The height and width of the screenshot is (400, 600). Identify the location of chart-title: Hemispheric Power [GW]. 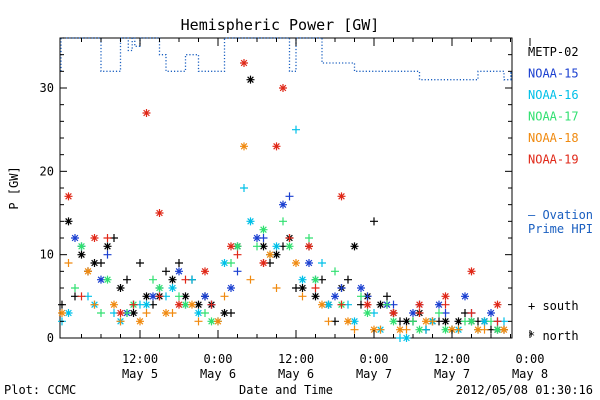
(280, 25).